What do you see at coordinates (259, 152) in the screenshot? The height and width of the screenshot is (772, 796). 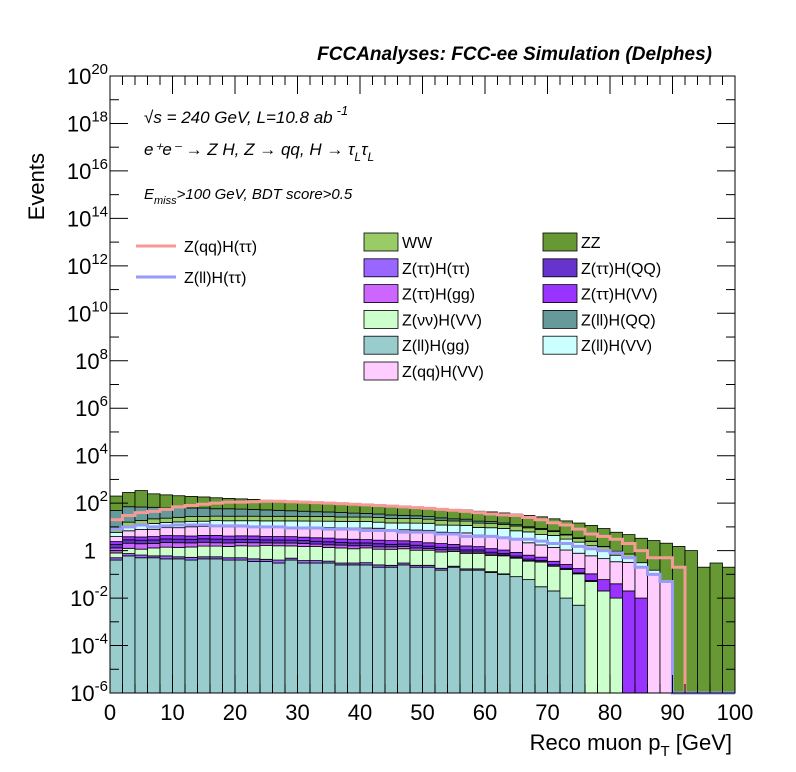 I see `process-annotation: e⁺e⁻ → Z H, Z → qq, H → τLτL` at bounding box center [259, 152].